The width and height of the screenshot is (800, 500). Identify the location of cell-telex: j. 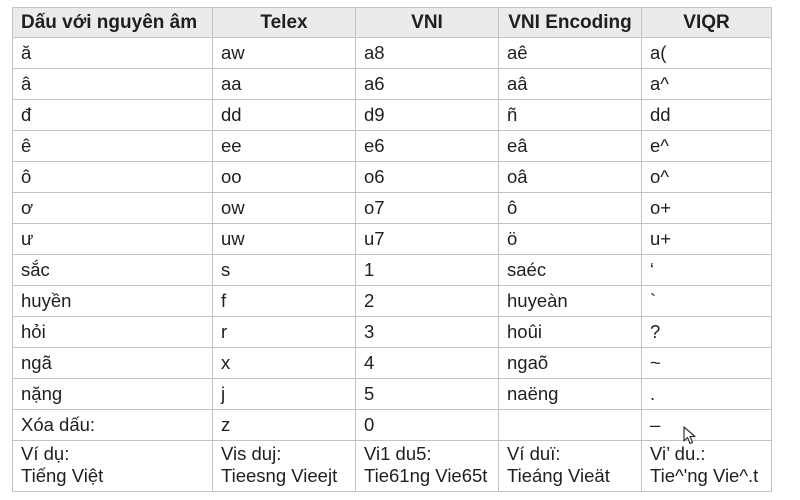
(284, 394).